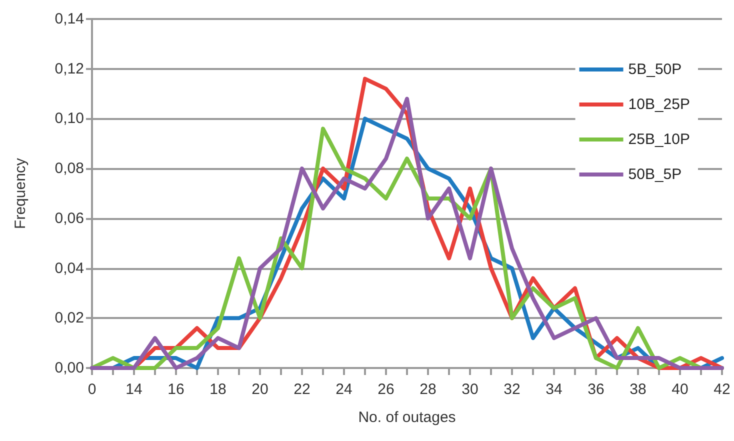 This screenshot has height=441, width=734. What do you see at coordinates (134, 389) in the screenshot?
I see `x-tick-label: 14` at bounding box center [134, 389].